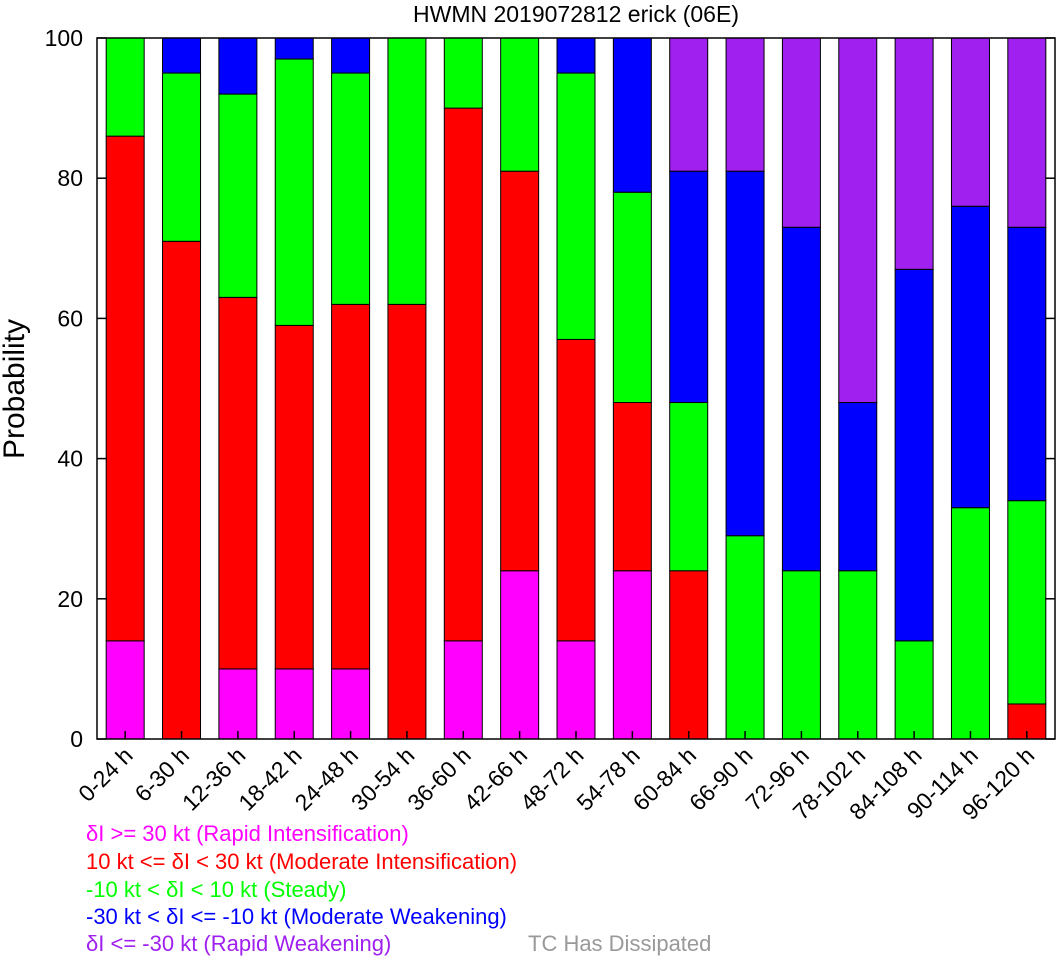 This screenshot has width=1057, height=960. I want to click on bar-segment-18-42h-s1, so click(294, 497).